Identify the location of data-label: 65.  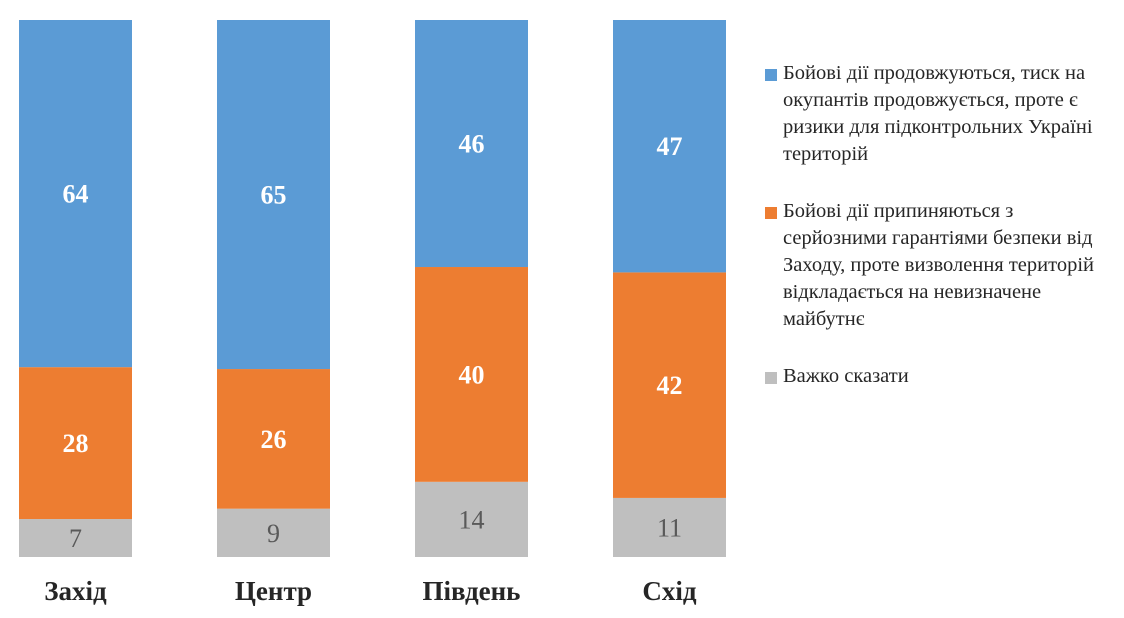
(274, 195).